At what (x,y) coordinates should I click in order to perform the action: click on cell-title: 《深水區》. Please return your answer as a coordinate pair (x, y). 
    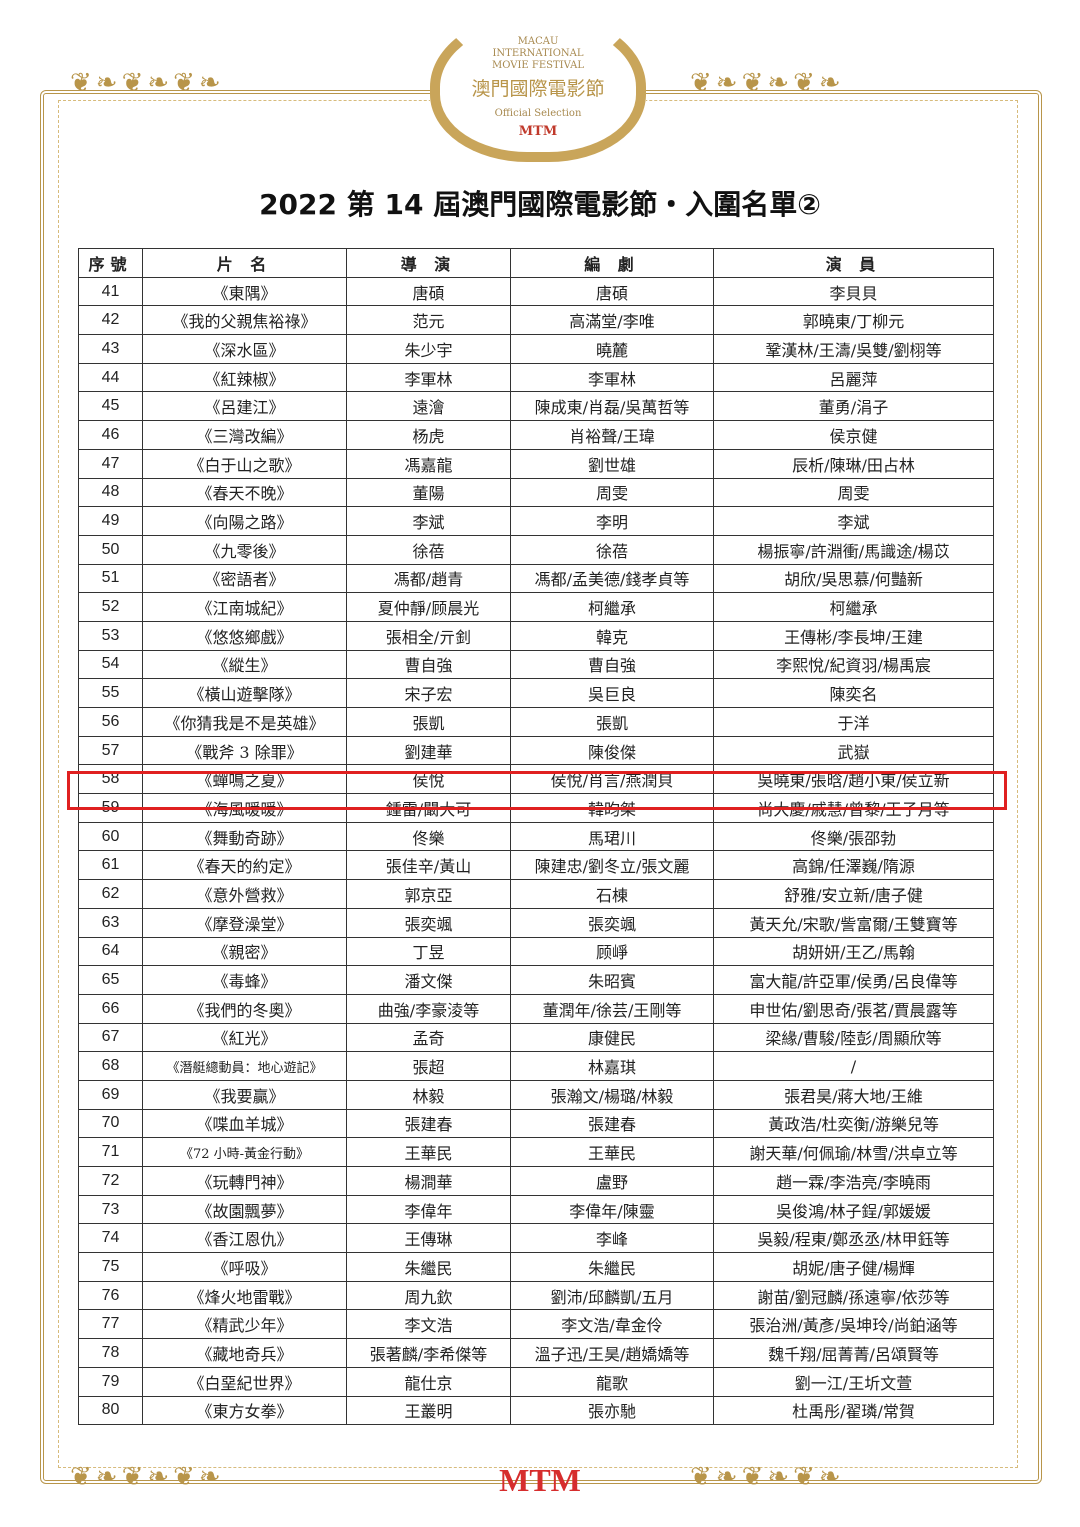
    Looking at the image, I should click on (244, 349).